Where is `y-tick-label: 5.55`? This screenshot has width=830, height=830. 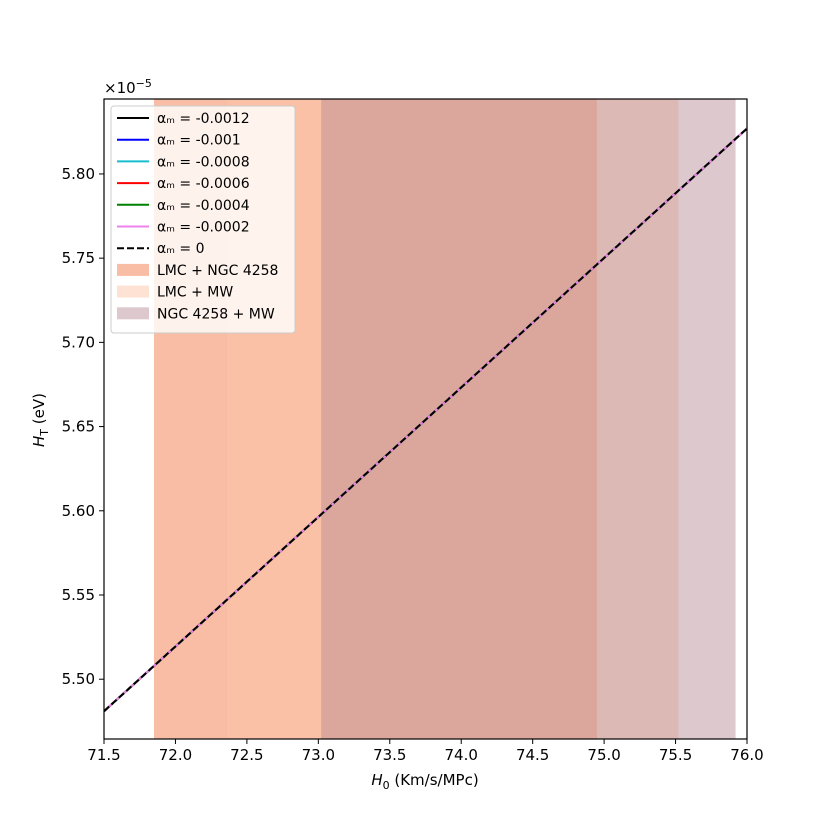
y-tick-label: 5.55 is located at coordinates (78, 595).